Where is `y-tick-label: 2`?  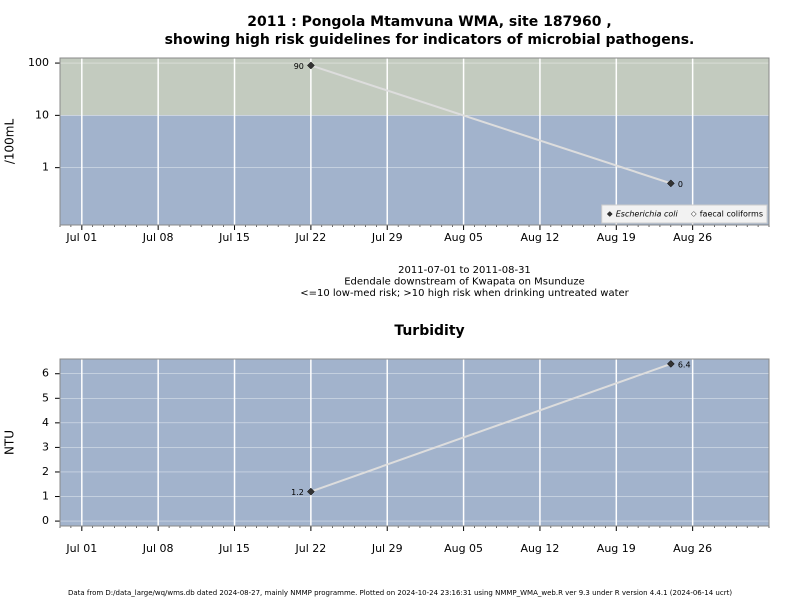 y-tick-label: 2 is located at coordinates (45, 471).